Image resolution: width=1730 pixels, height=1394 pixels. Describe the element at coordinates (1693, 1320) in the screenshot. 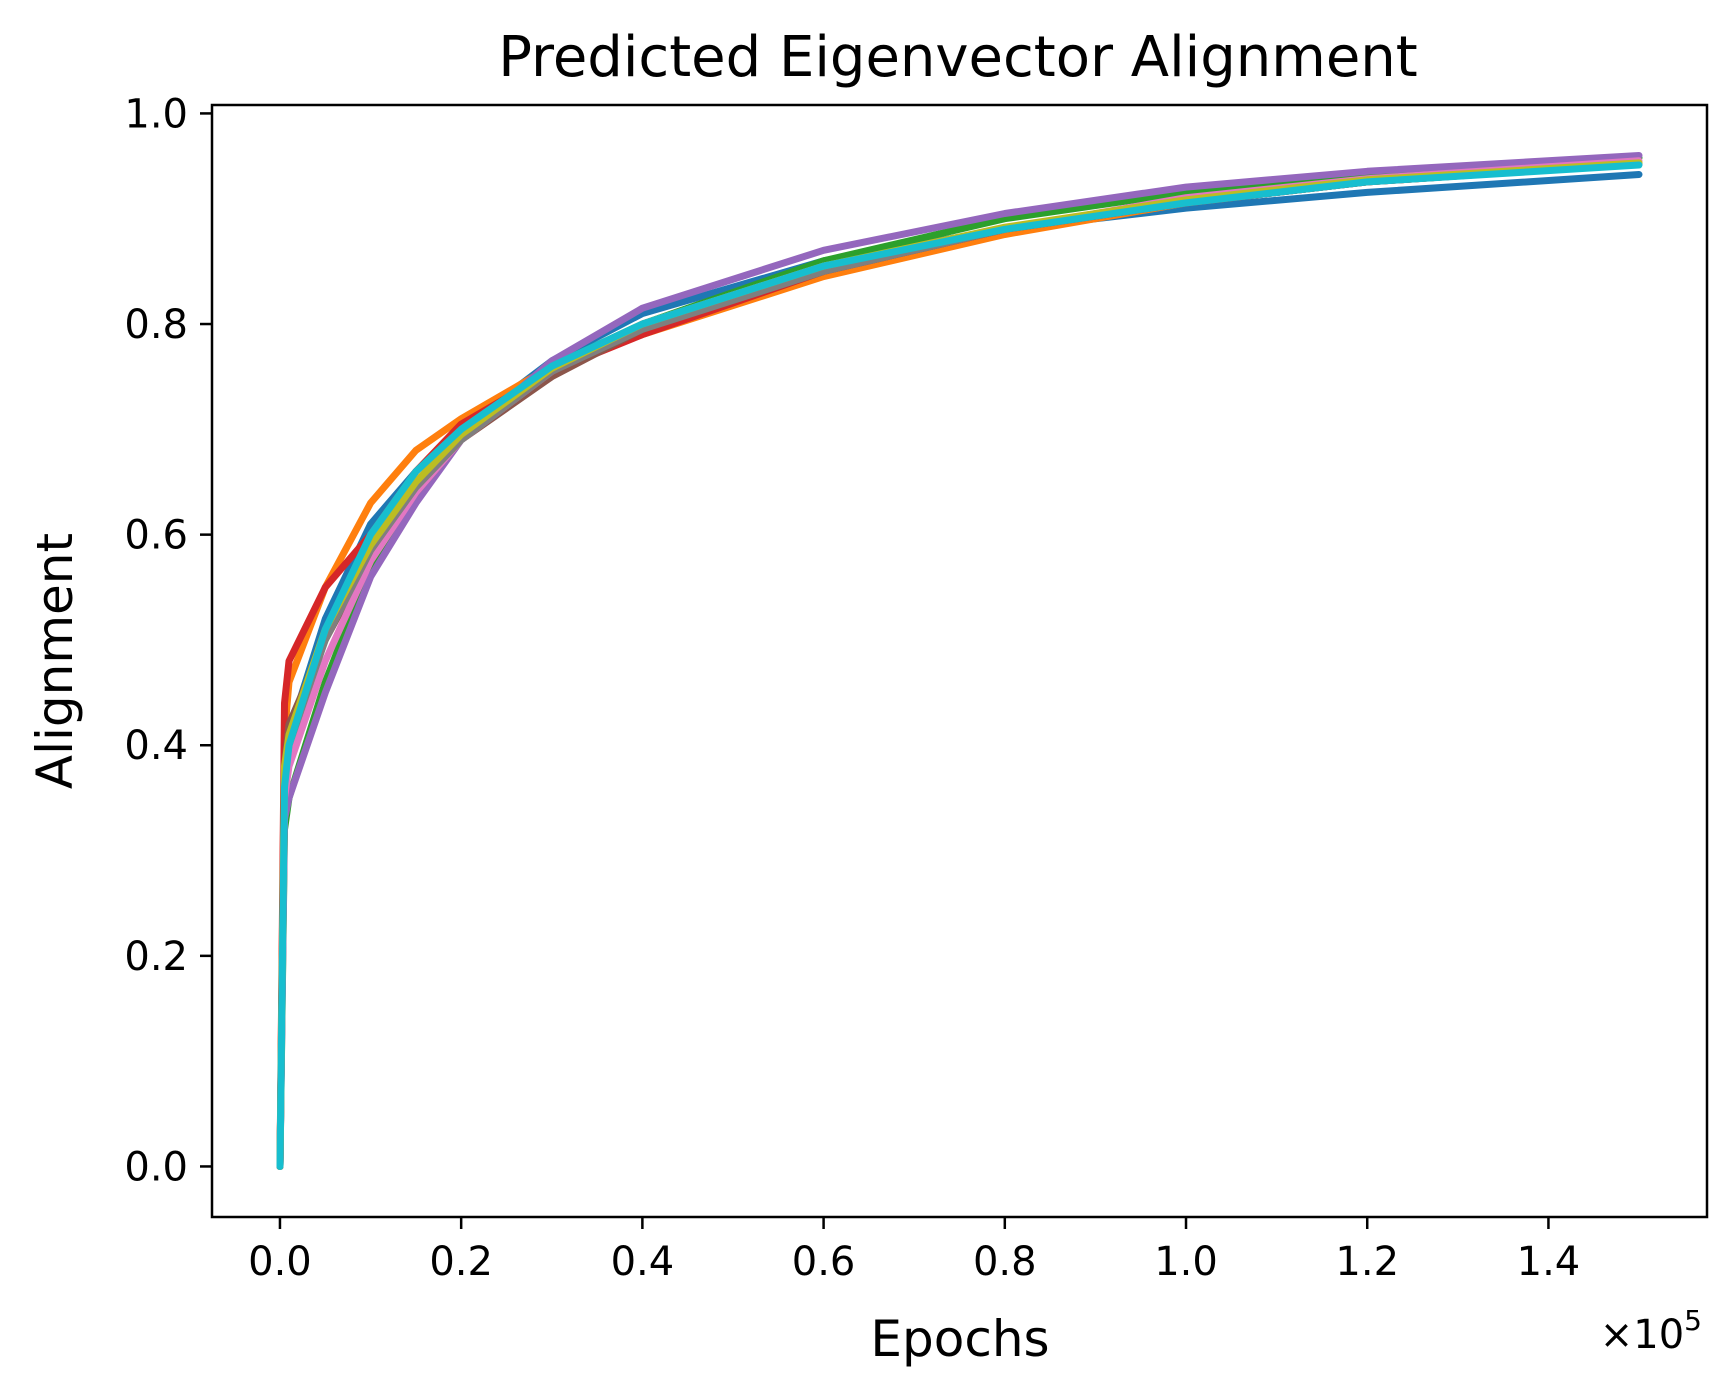

I see `x-axis-offset-exponent: 5` at that location.